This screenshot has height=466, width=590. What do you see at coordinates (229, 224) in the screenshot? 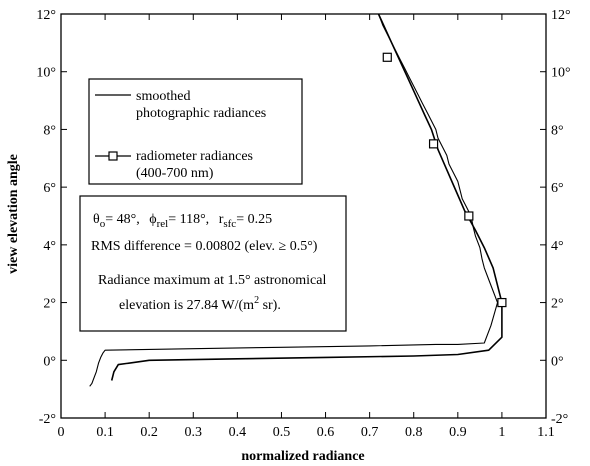
I see `r-subscript: sfc` at bounding box center [229, 224].